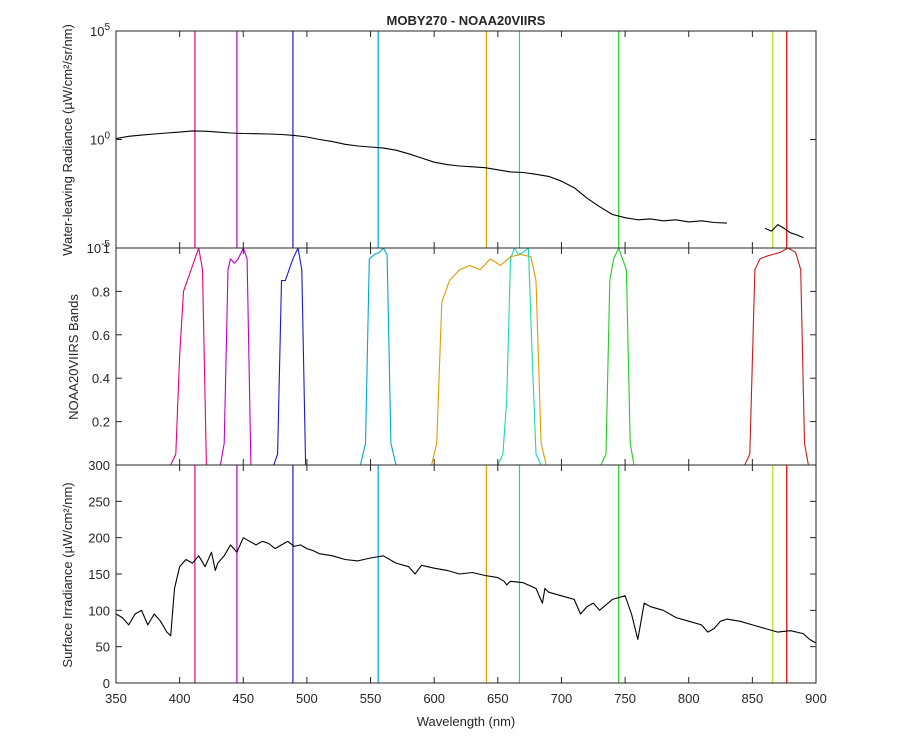 The height and width of the screenshot is (750, 900). What do you see at coordinates (466, 20) in the screenshot?
I see `chart-title: MOBY270 - NOAA20VIIRS` at bounding box center [466, 20].